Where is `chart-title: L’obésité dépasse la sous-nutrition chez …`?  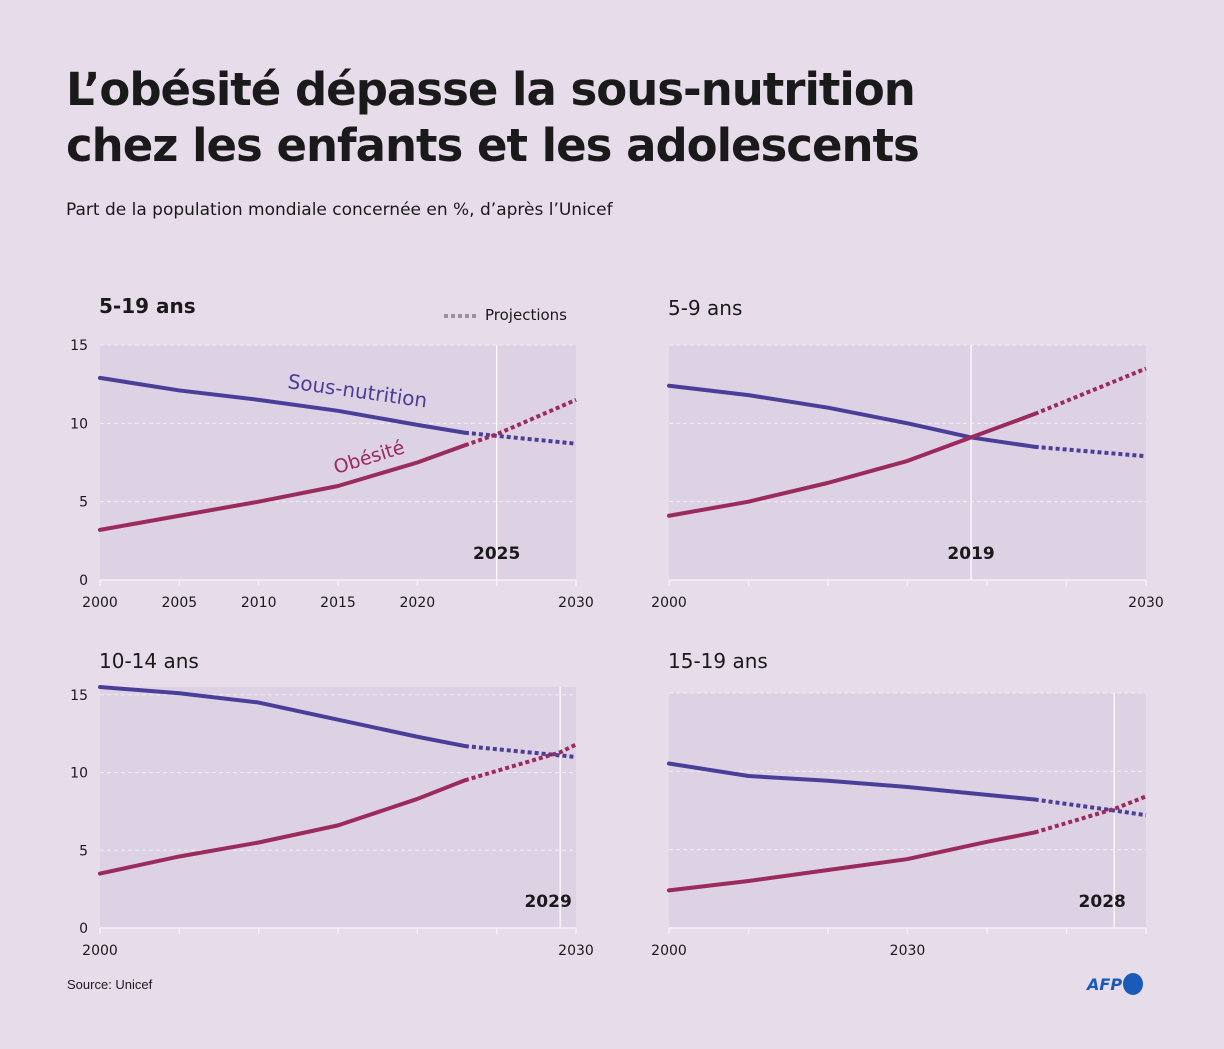
chart-title: L’obésité dépasse la sous-nutrition chez … is located at coordinates (493, 118).